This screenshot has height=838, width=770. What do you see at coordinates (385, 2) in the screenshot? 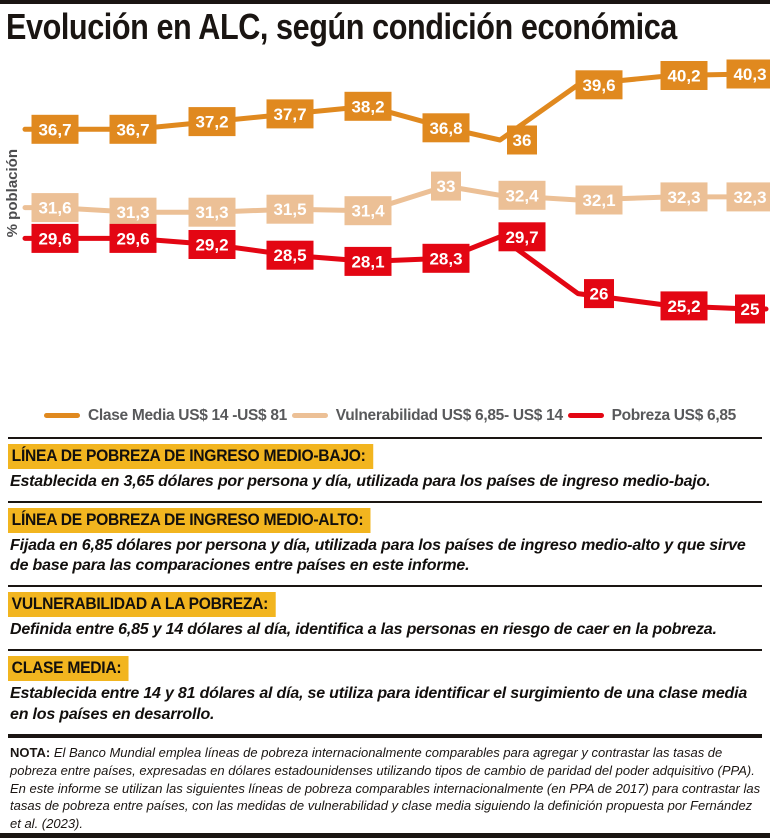
I see `top-rule` at bounding box center [385, 2].